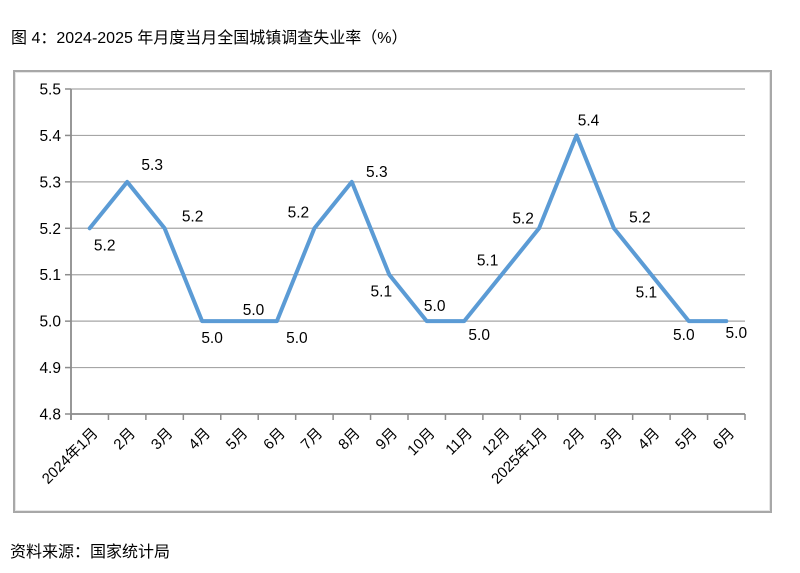 The width and height of the screenshot is (800, 573). What do you see at coordinates (50, 322) in the screenshot?
I see `y-axis-label: 5.0` at bounding box center [50, 322].